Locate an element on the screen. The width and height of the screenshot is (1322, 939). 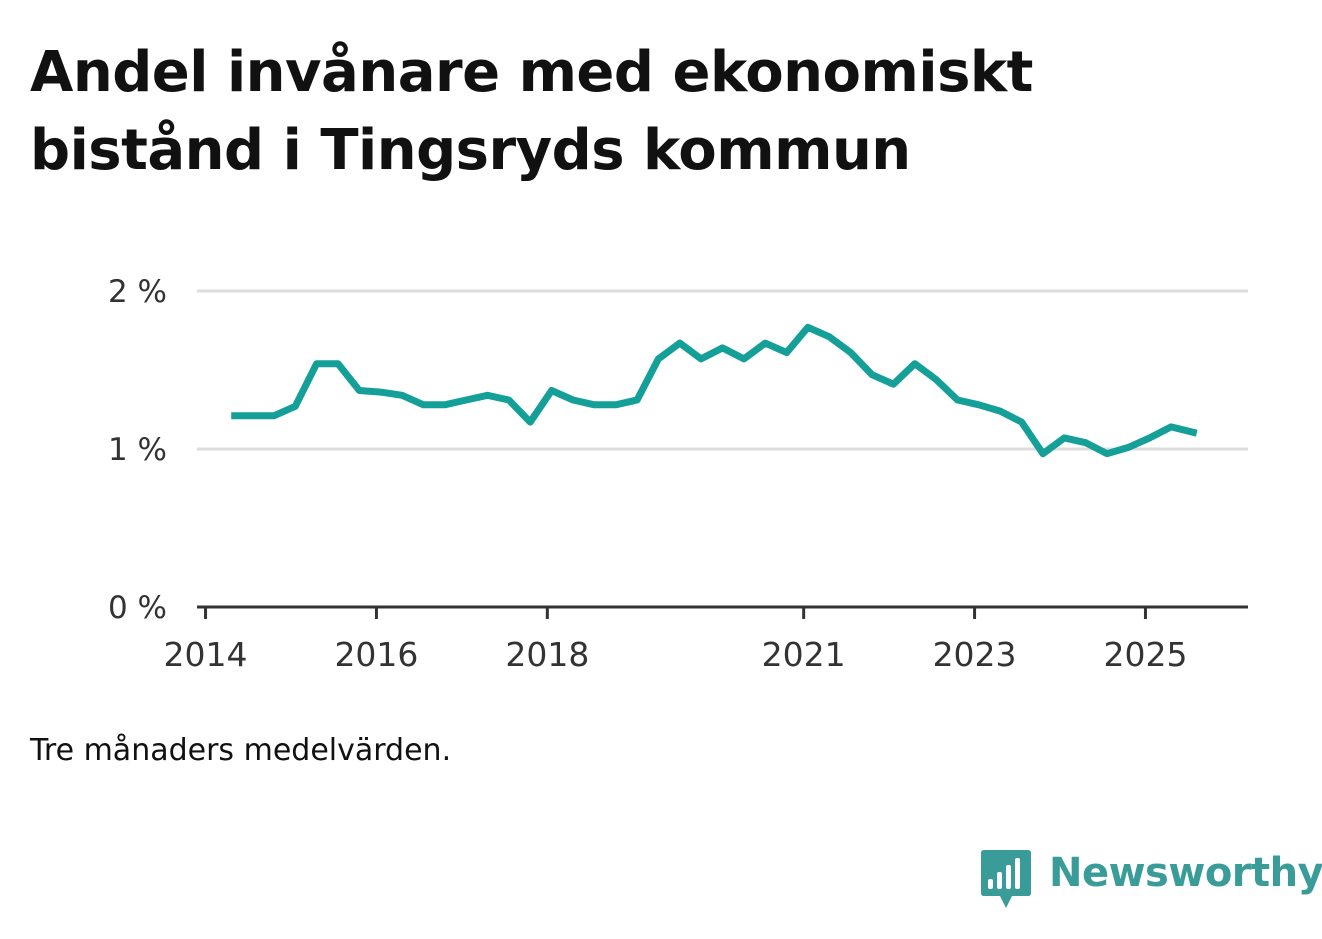
chart-caption: Tre månaders medelvärden. is located at coordinates (241, 750).